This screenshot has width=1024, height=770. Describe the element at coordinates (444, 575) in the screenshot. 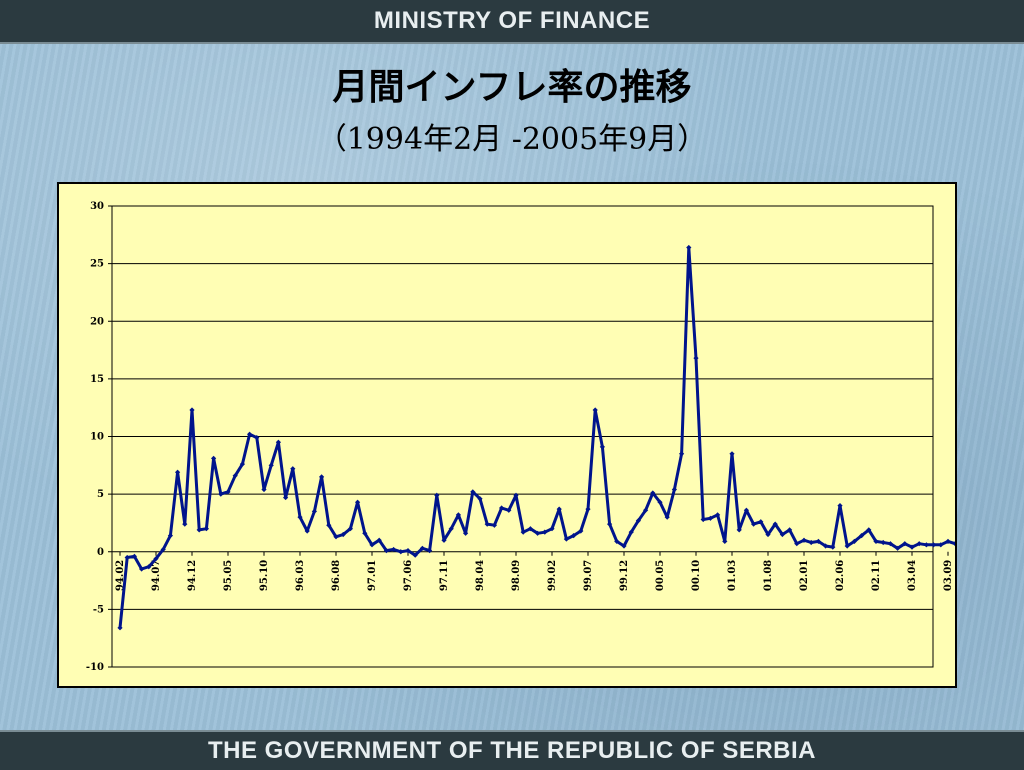

I see `x-tick-label: 97.11` at that location.